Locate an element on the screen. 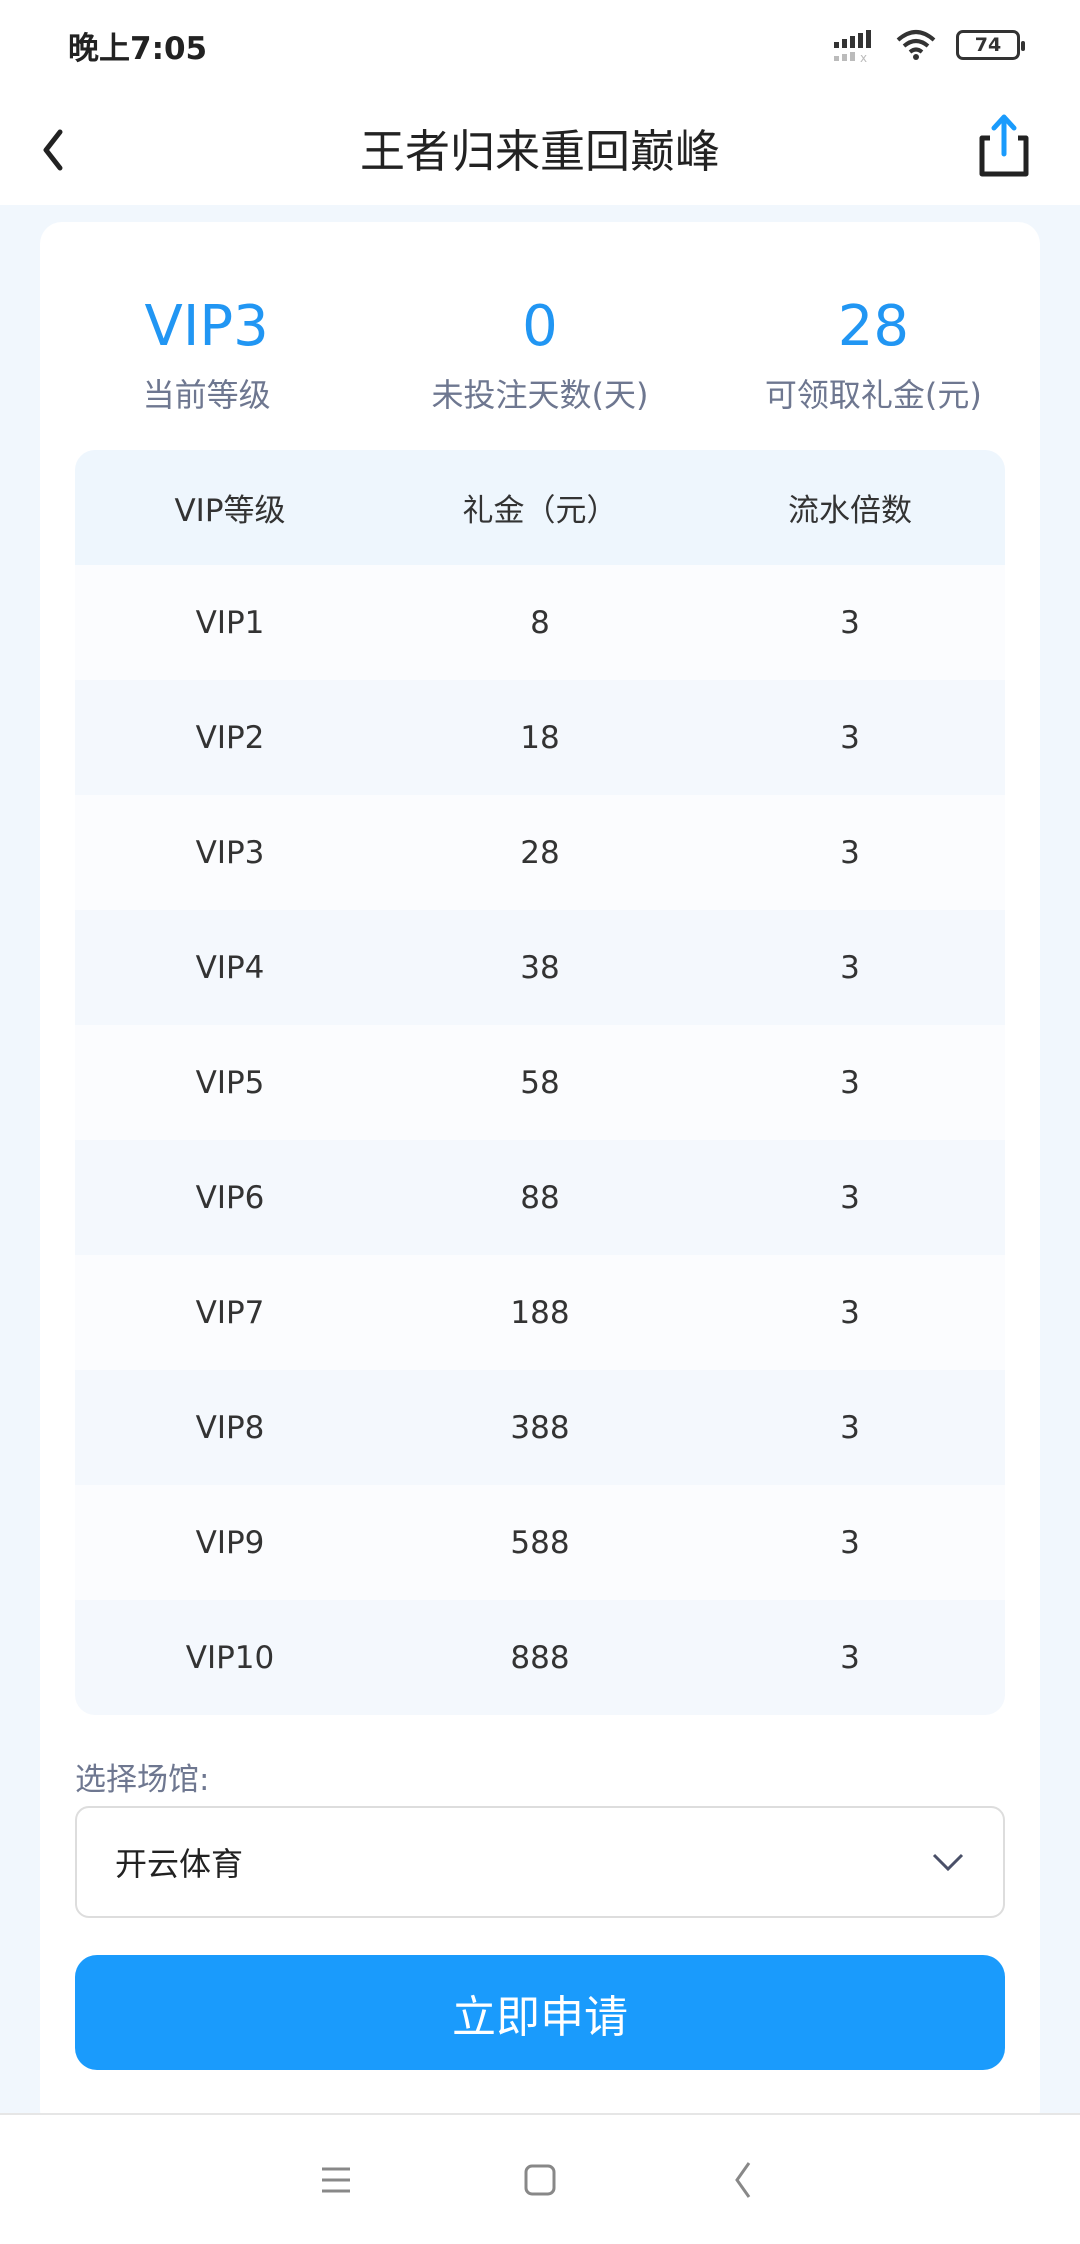  table-cell: VIP6 is located at coordinates (230, 1197).